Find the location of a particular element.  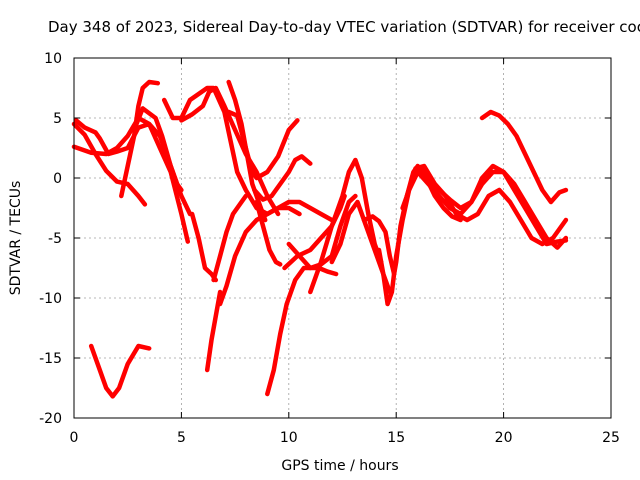

y-tick-label: -10 is located at coordinates (50, 299).